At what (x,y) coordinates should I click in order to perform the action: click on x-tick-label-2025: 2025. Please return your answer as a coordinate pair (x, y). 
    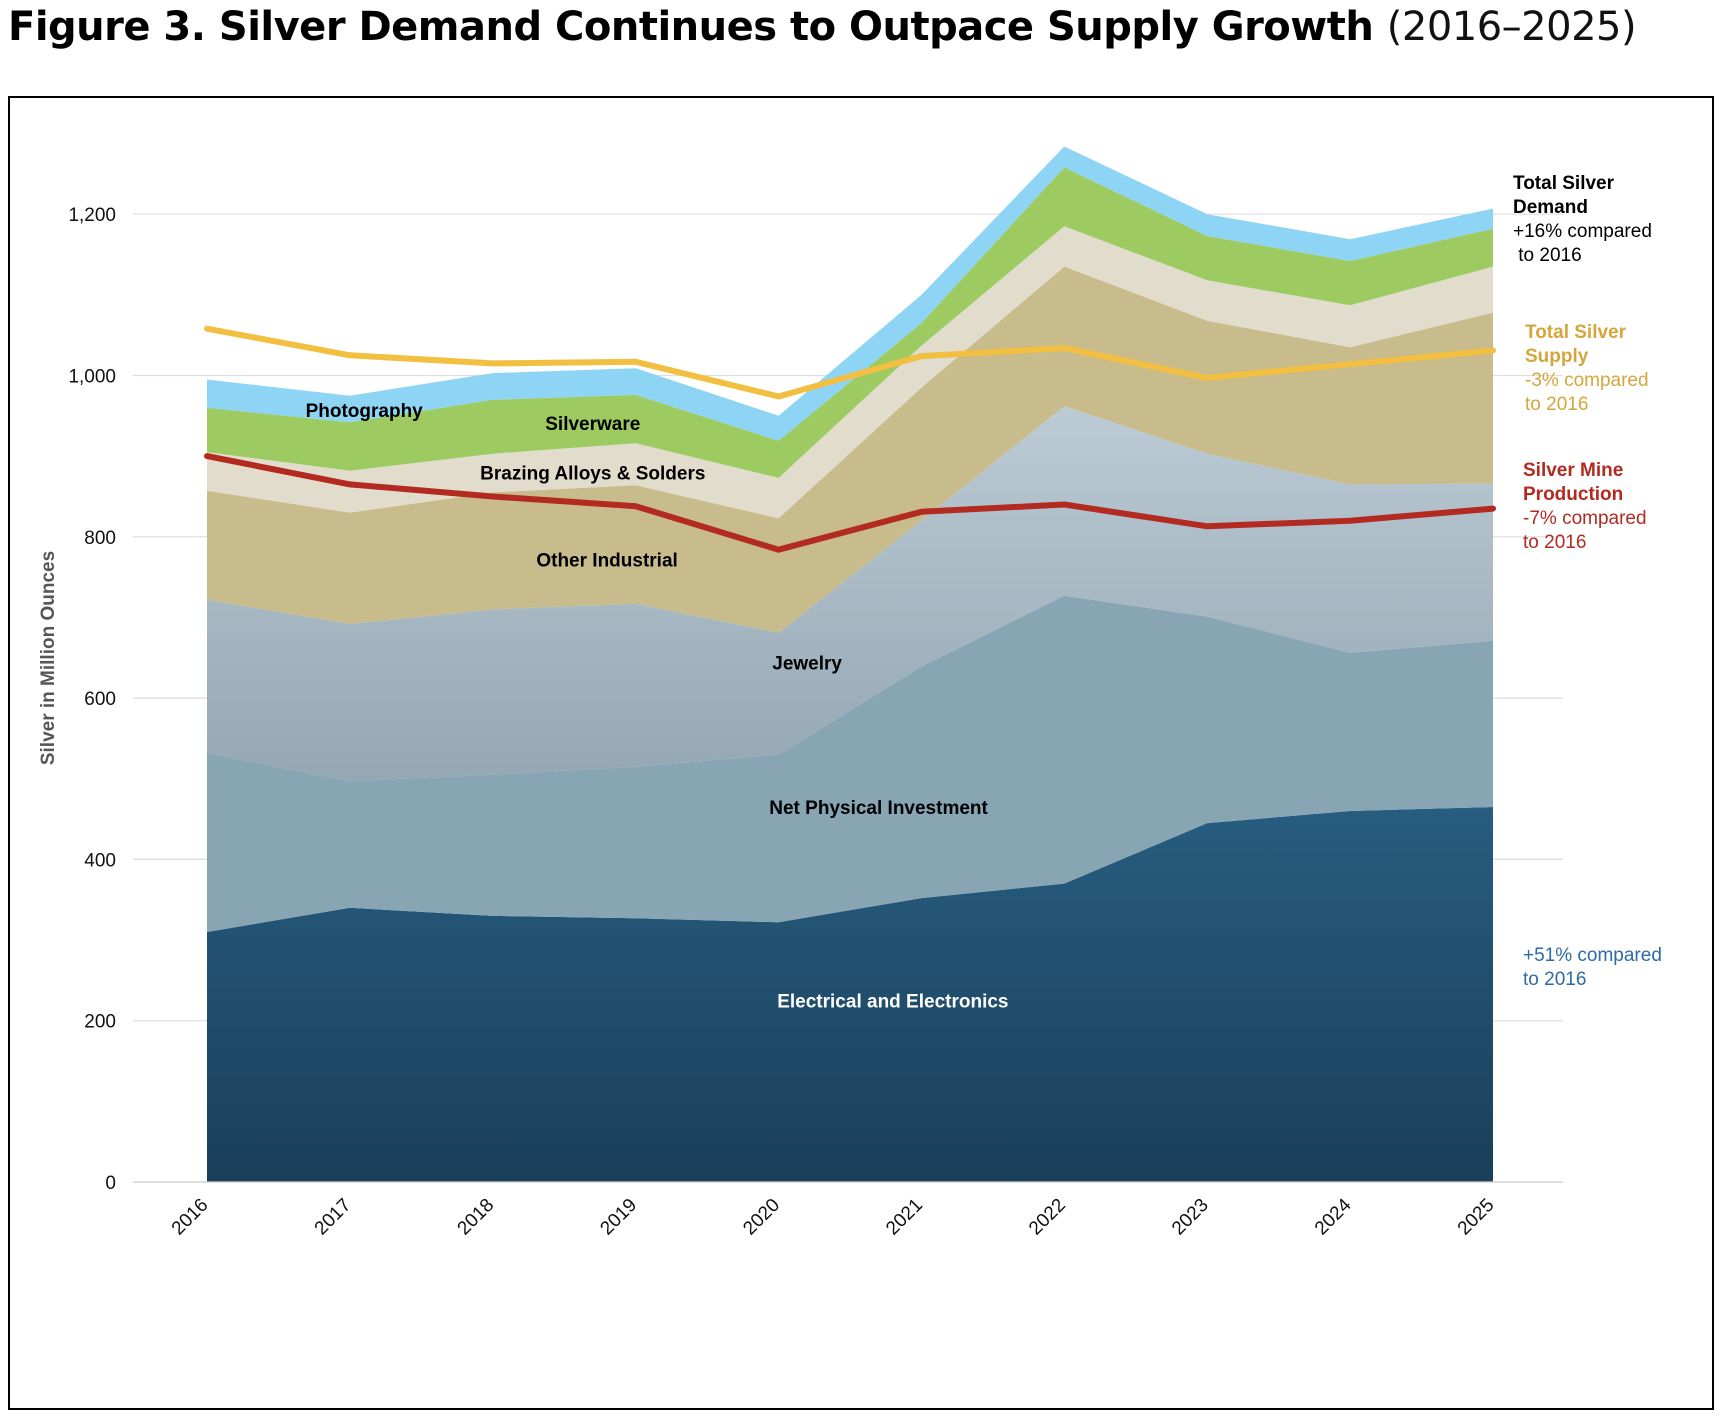
    Looking at the image, I should click on (1476, 1217).